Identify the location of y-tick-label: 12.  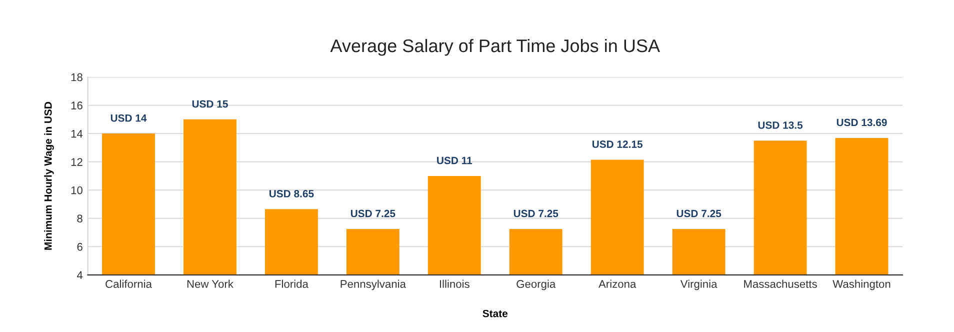
(76, 162).